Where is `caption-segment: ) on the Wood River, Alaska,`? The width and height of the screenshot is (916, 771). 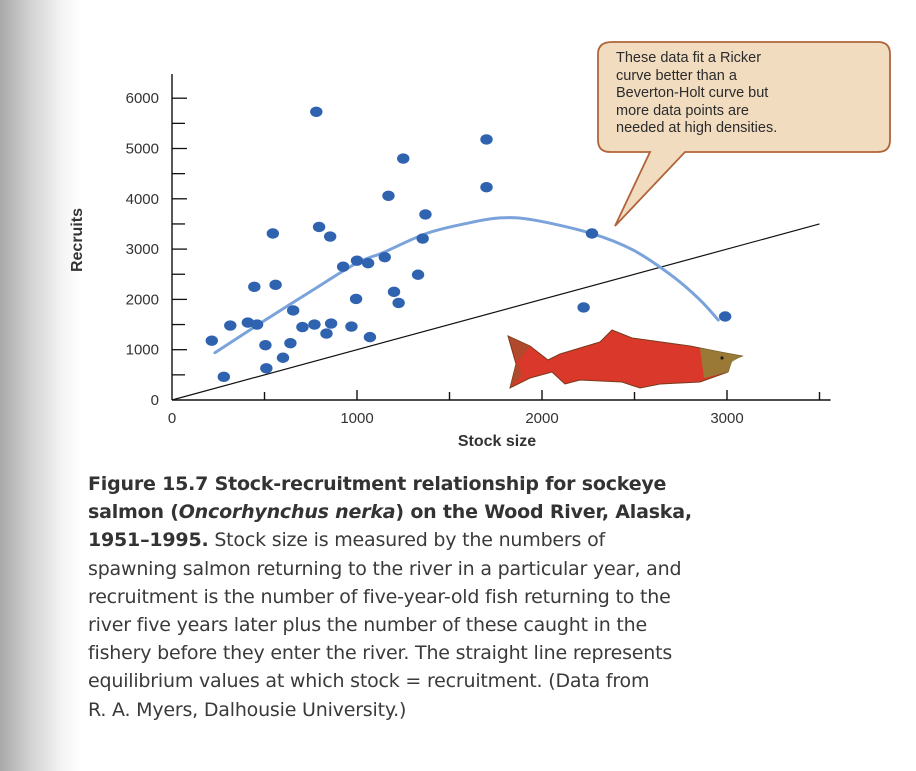
caption-segment: ) on the Wood River, Alaska, is located at coordinates (543, 512).